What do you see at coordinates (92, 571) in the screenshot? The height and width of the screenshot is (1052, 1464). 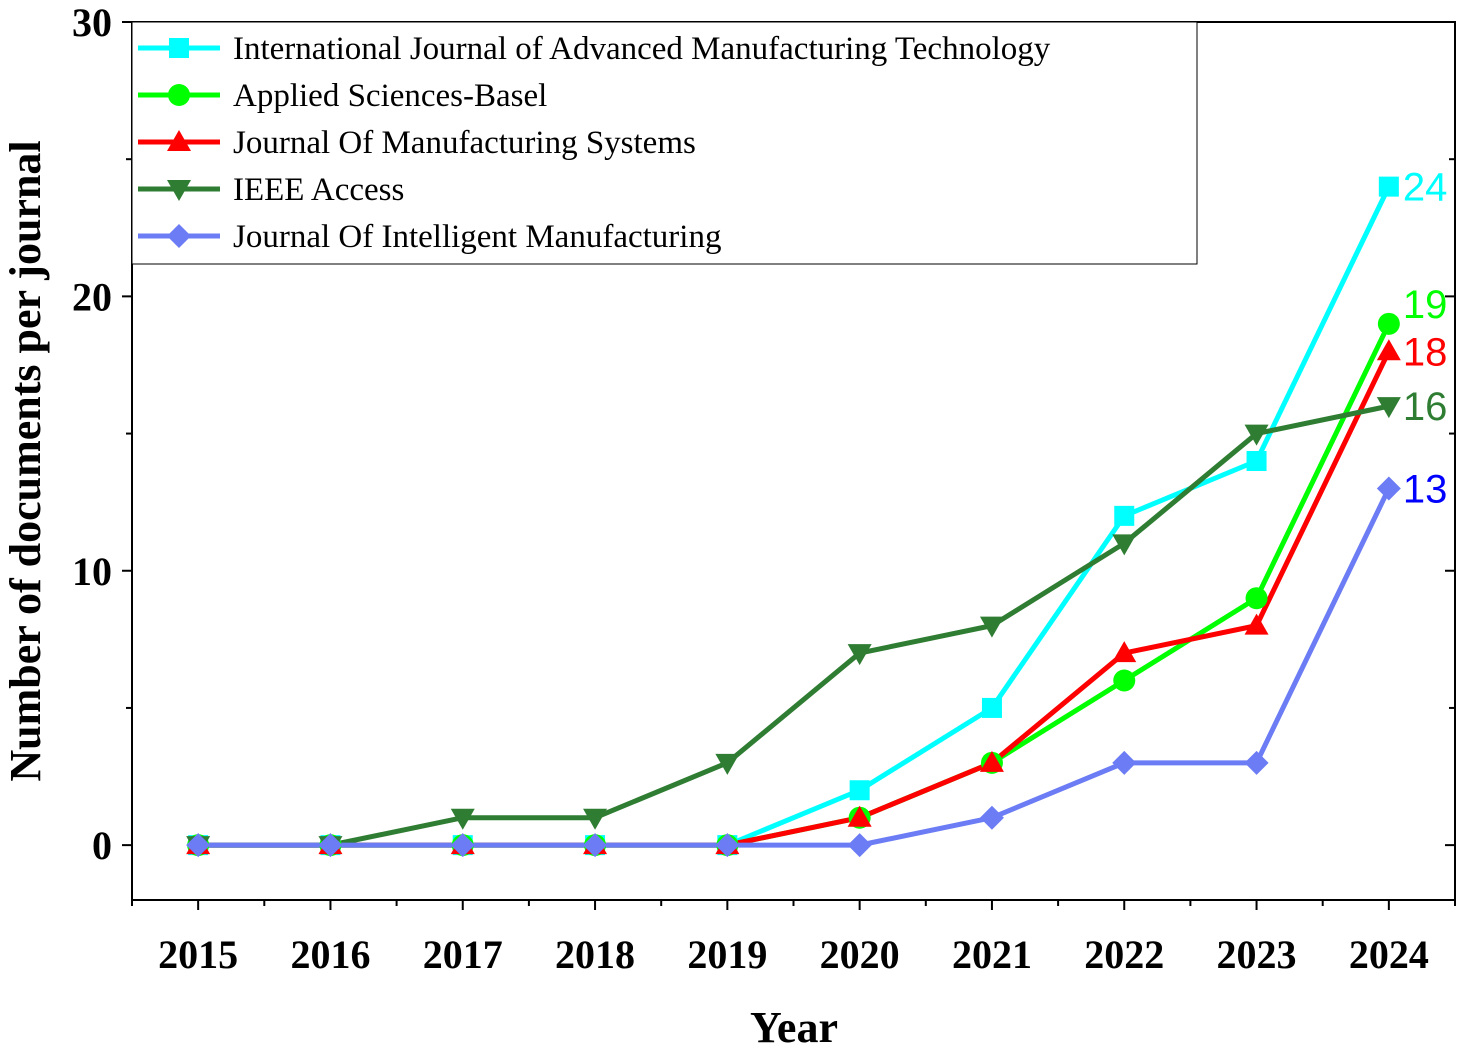 I see `y-tick-label: 10` at bounding box center [92, 571].